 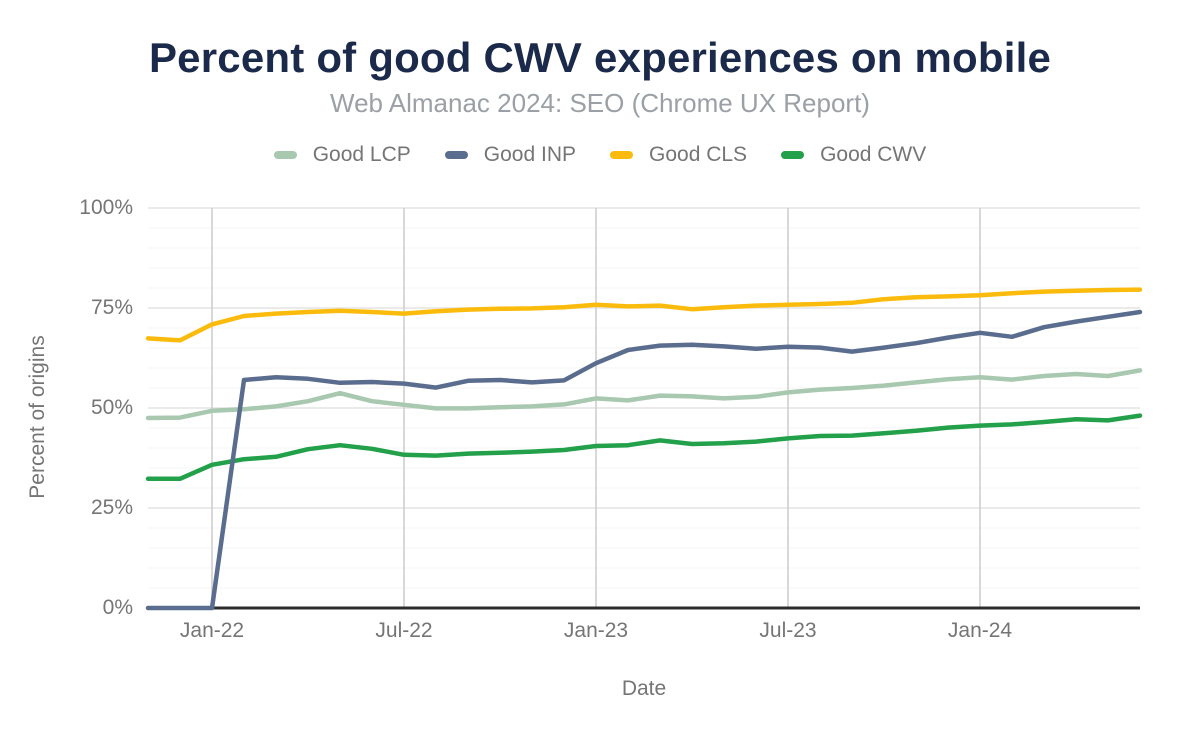 I want to click on x-tick-label: Jan-23, so click(x=596, y=630).